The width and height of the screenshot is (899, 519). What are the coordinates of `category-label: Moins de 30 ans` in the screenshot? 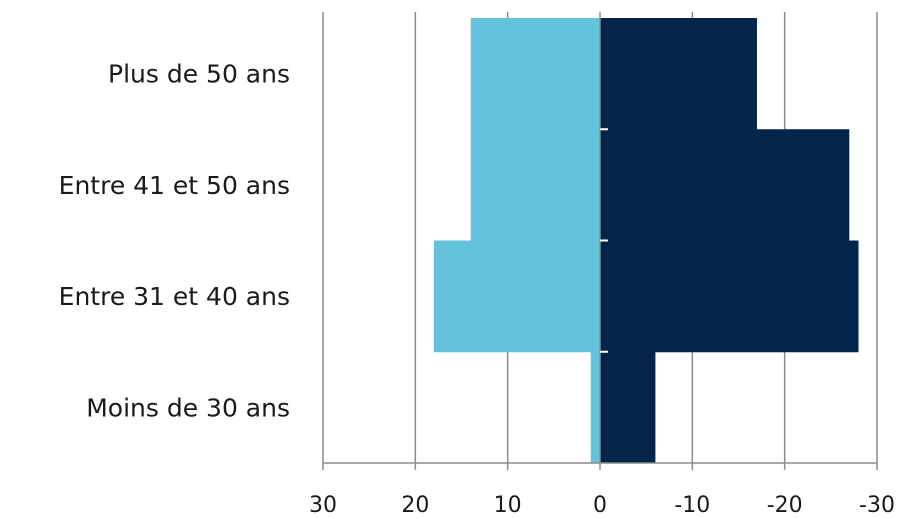 It's located at (188, 407).